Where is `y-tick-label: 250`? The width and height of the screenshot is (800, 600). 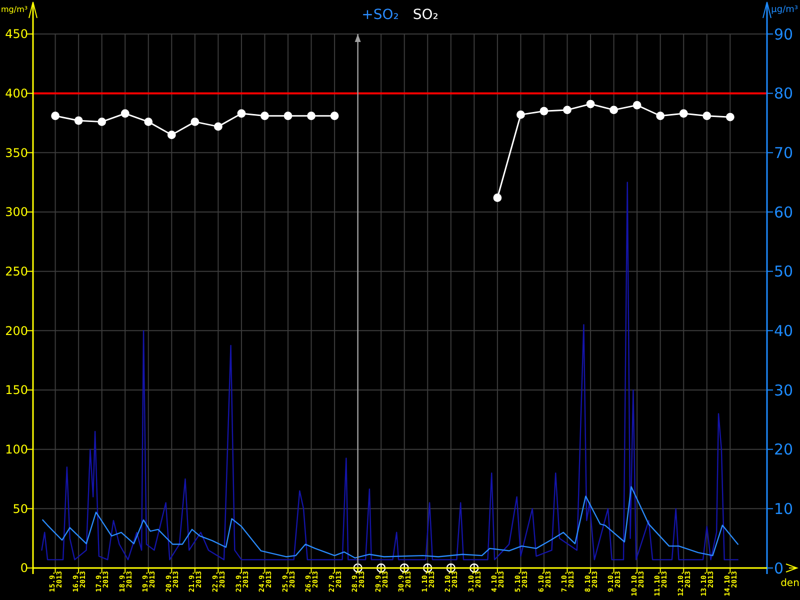
y-tick-label: 250 is located at coordinates (16, 271).